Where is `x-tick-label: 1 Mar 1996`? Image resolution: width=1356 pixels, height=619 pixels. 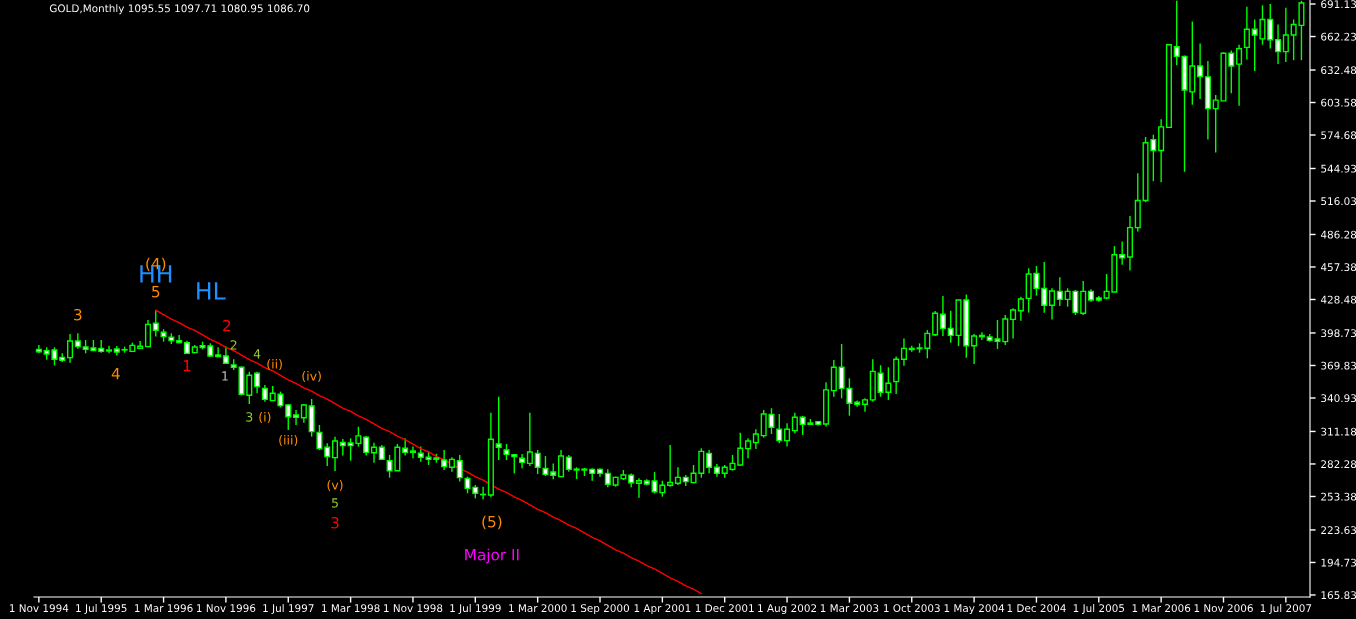 x-tick-label: 1 Mar 1996 is located at coordinates (164, 608).